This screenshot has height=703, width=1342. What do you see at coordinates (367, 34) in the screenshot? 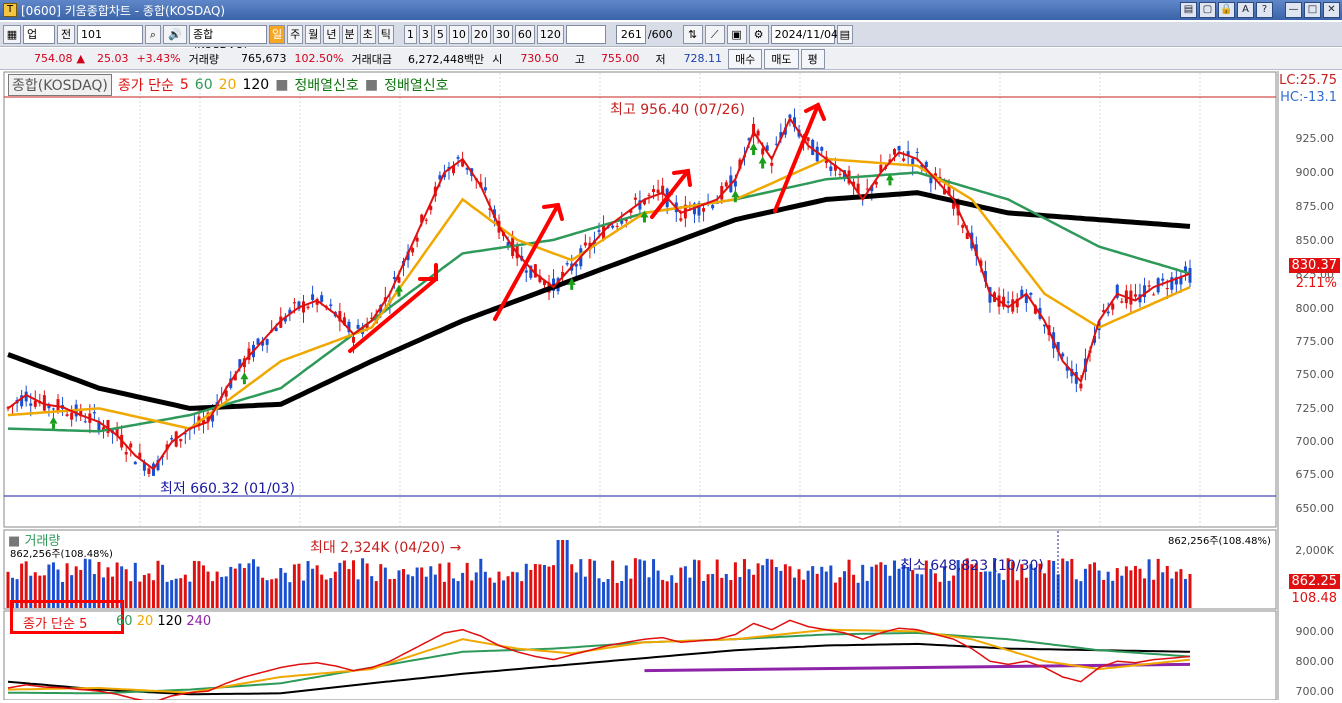
I see `period-second: 초` at bounding box center [367, 34].